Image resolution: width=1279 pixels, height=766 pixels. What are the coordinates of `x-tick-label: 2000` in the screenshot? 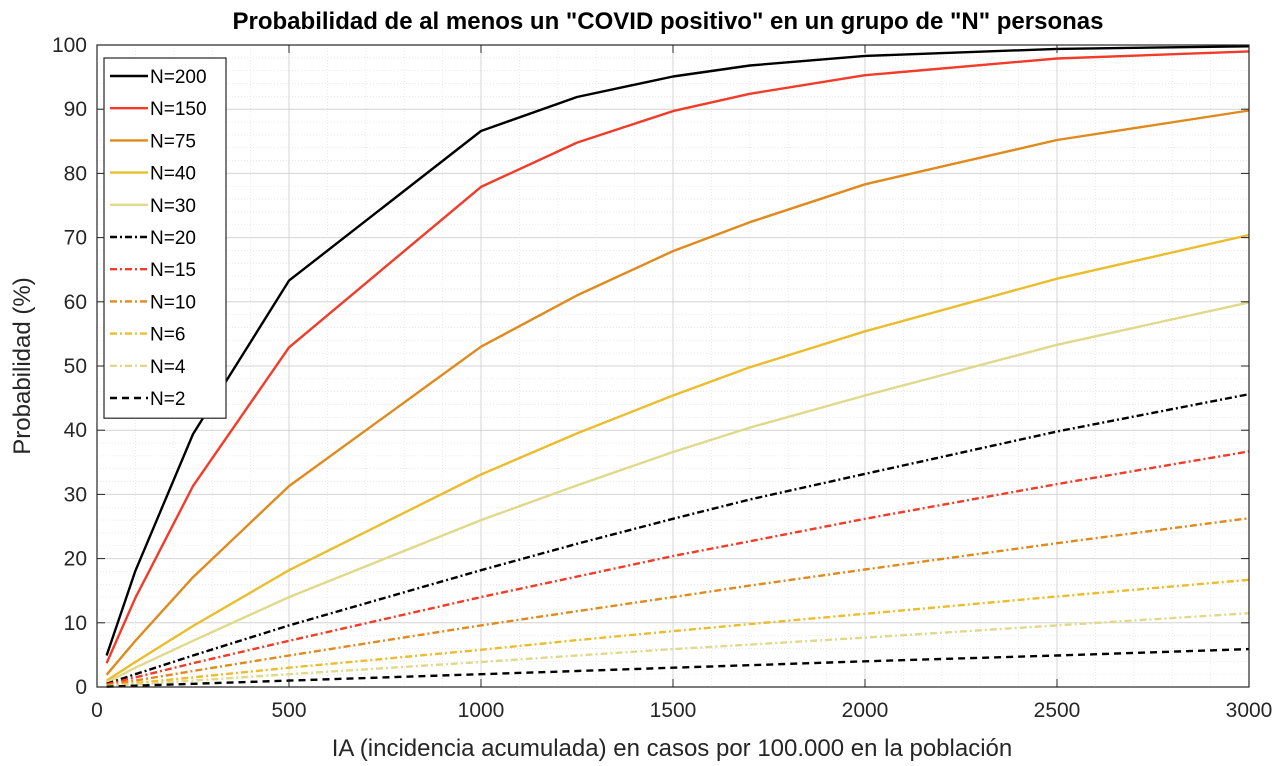 It's located at (865, 710).